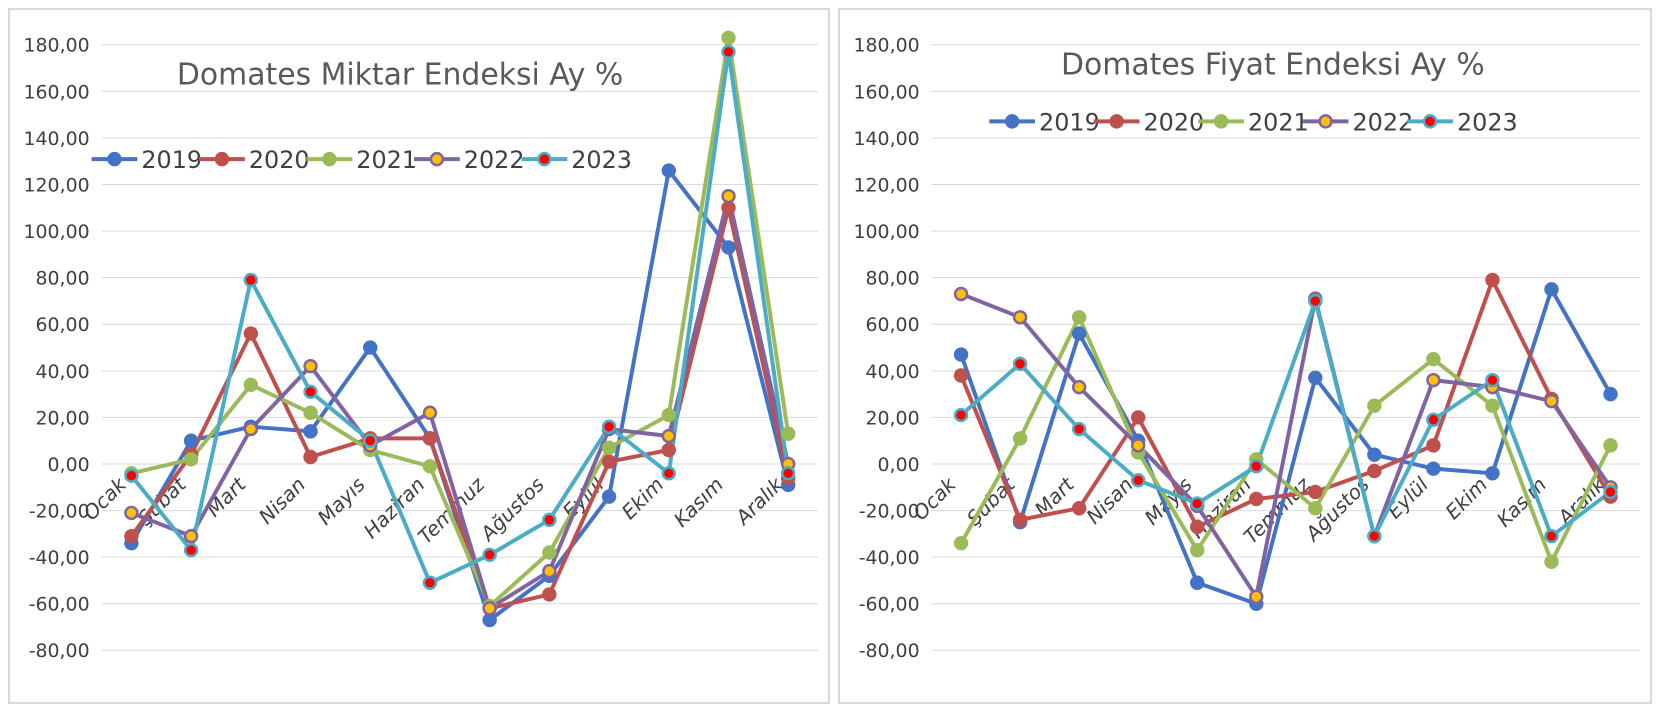 The width and height of the screenshot is (1660, 712). Describe the element at coordinates (889, 558) in the screenshot. I see `y-tick-label: -40,00` at that location.